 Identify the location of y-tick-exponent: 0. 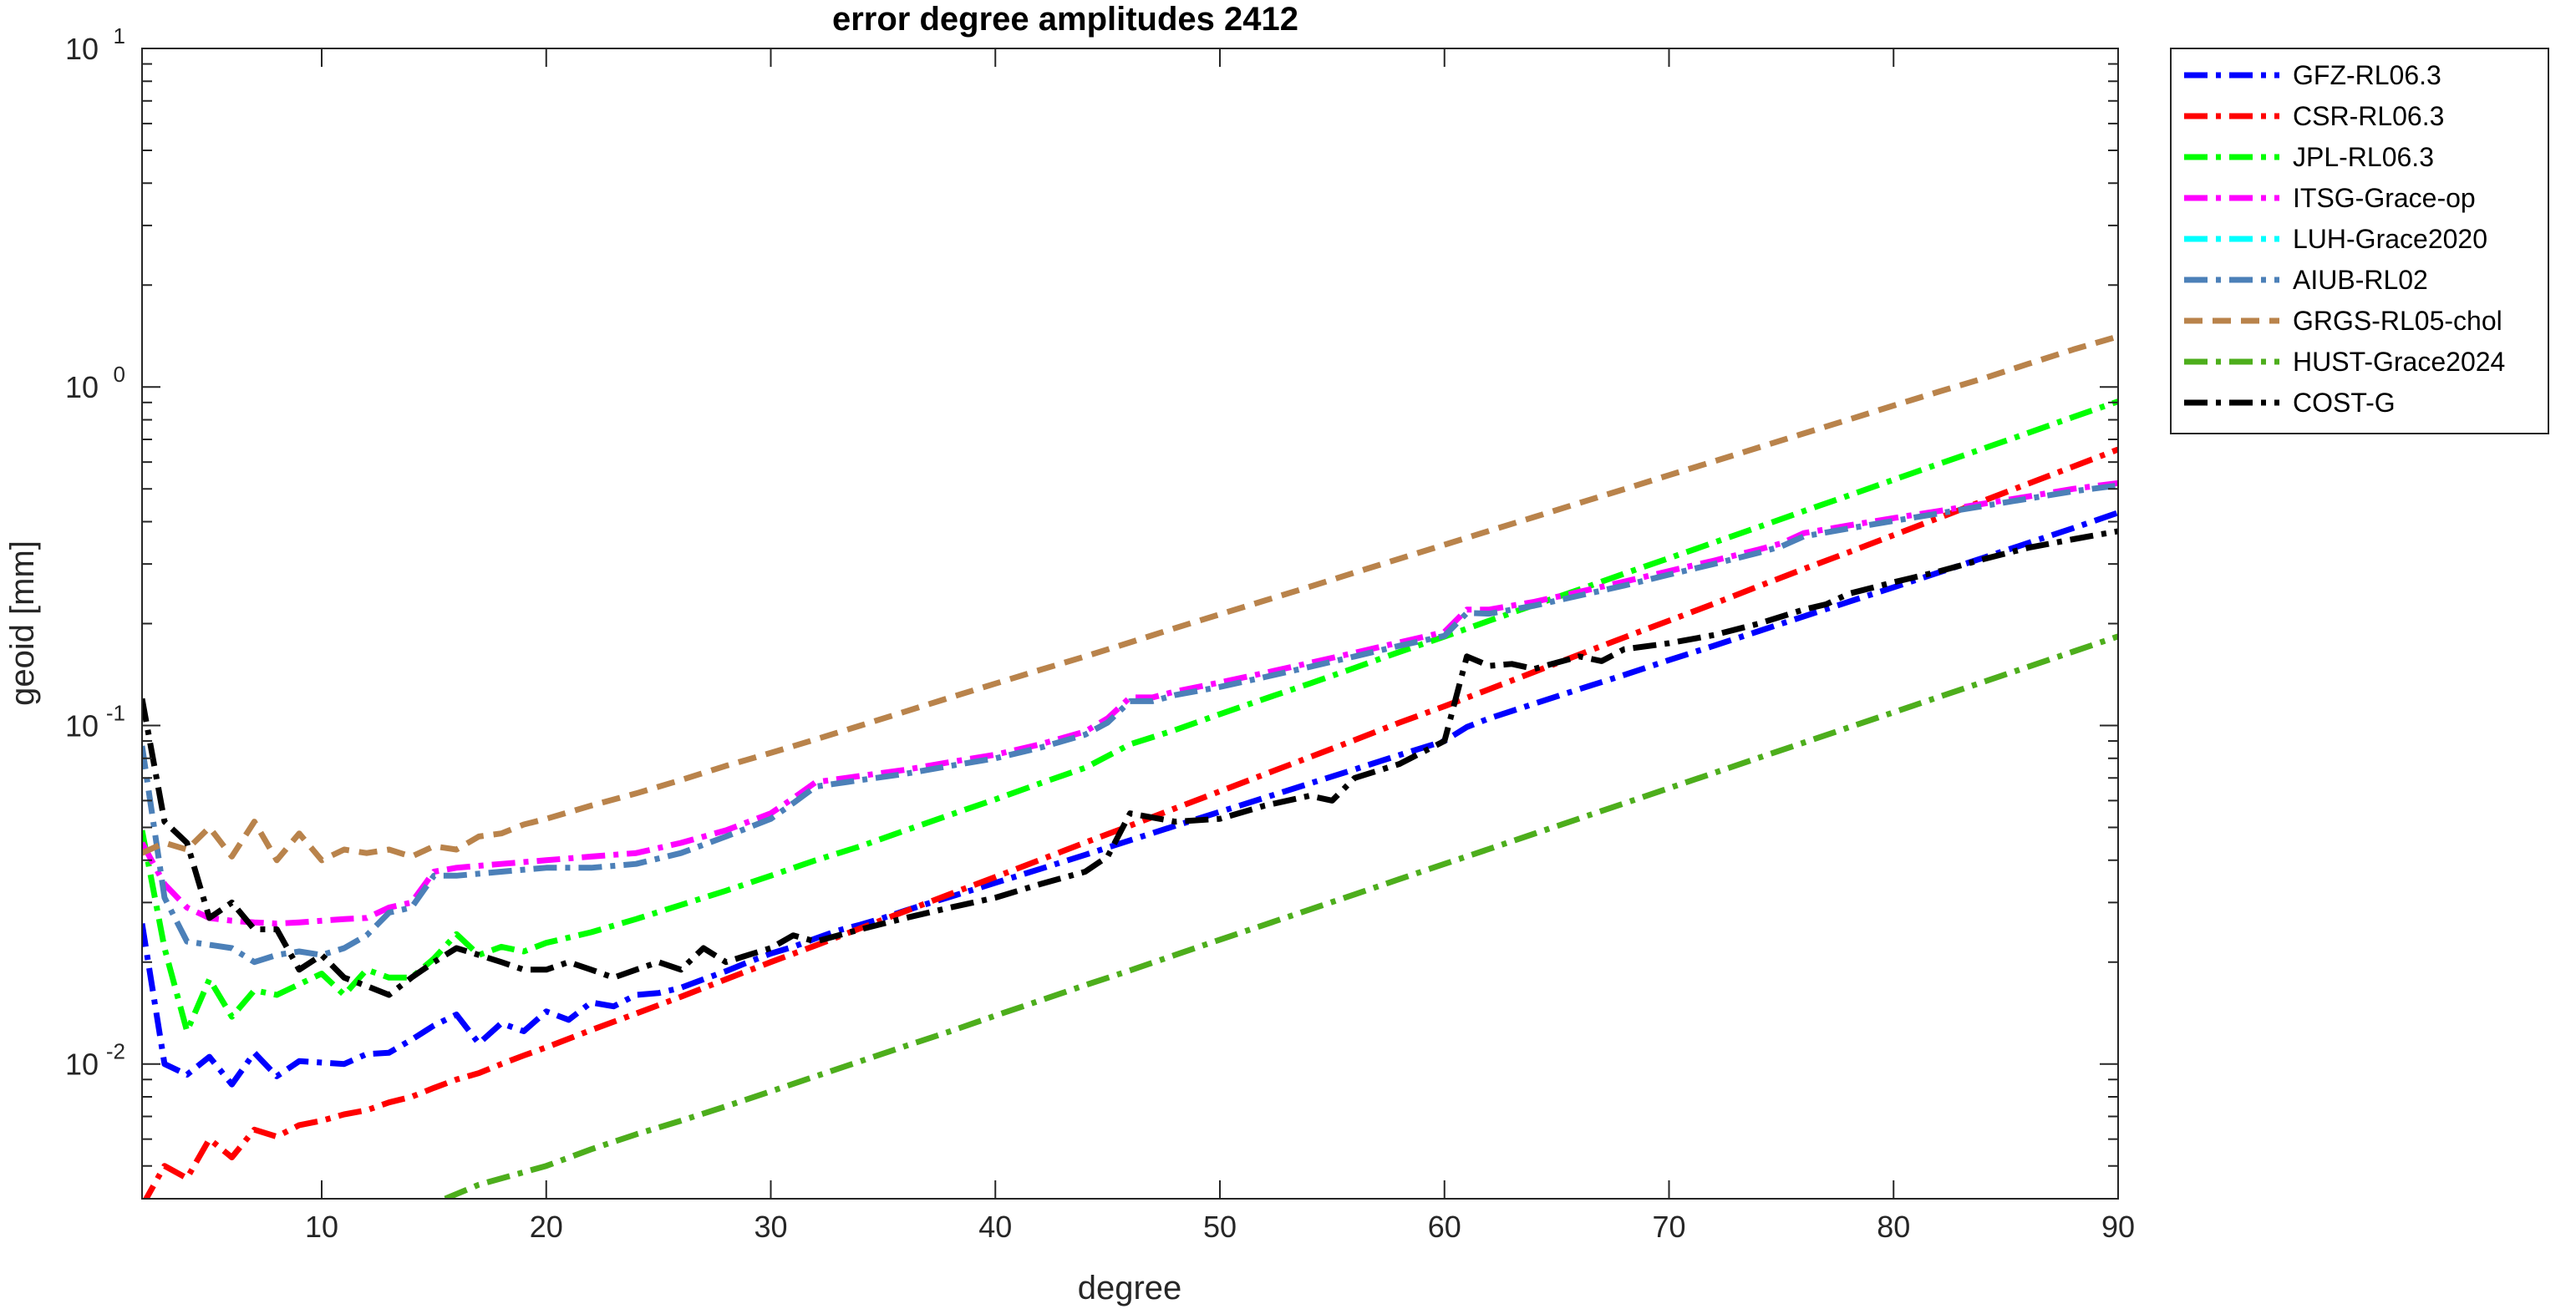
(120, 374).